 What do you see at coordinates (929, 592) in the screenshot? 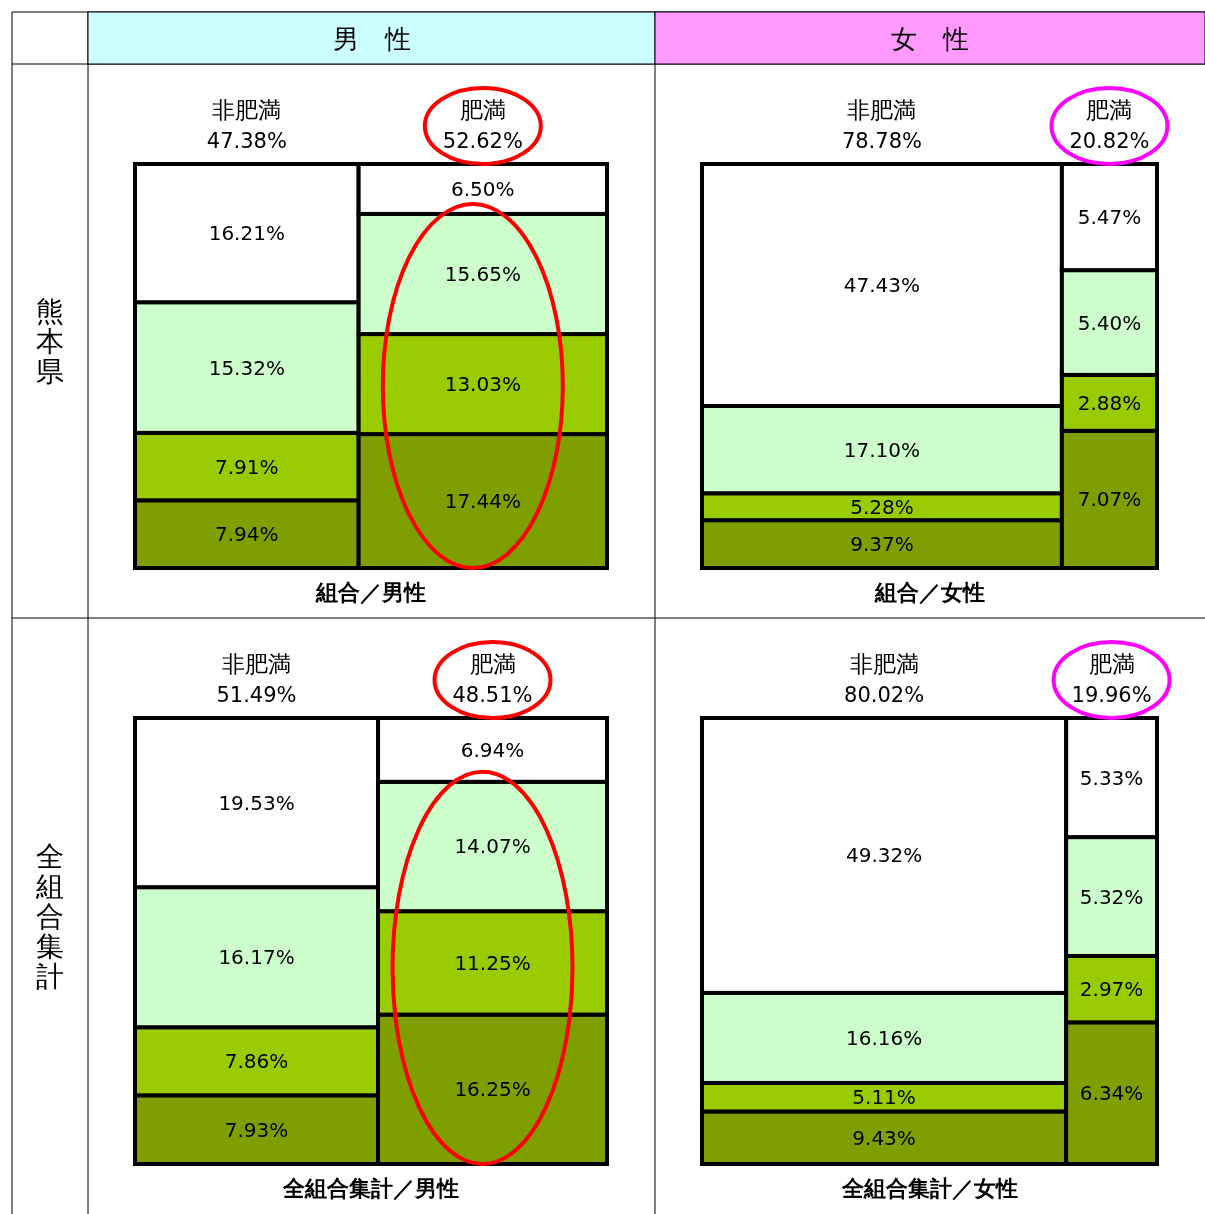
I see `text: 組合／女性` at bounding box center [929, 592].